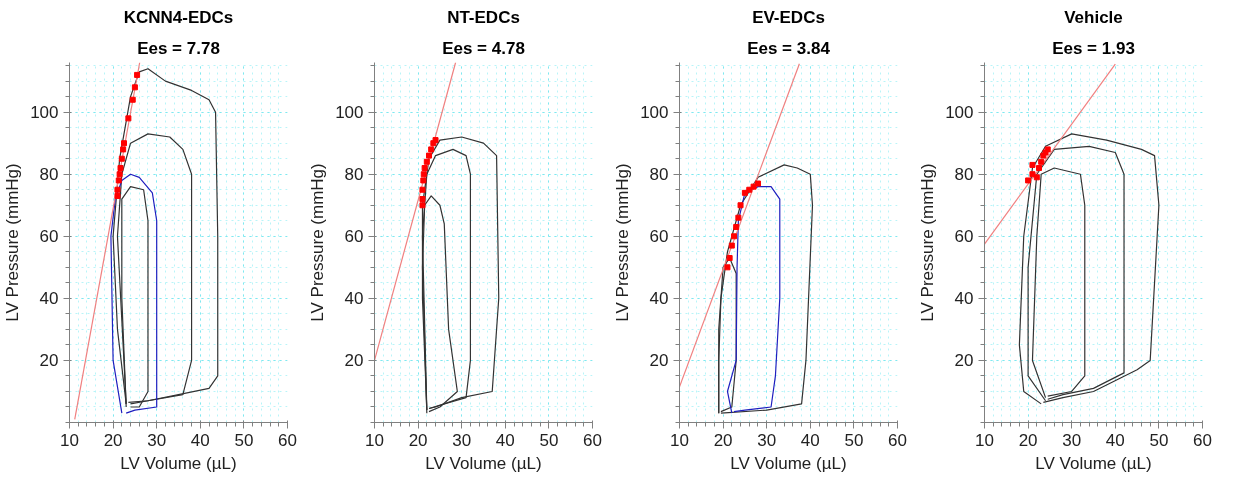  What do you see at coordinates (1093, 48) in the screenshot?
I see `chart-subtitle: Ees = 1.93` at bounding box center [1093, 48].